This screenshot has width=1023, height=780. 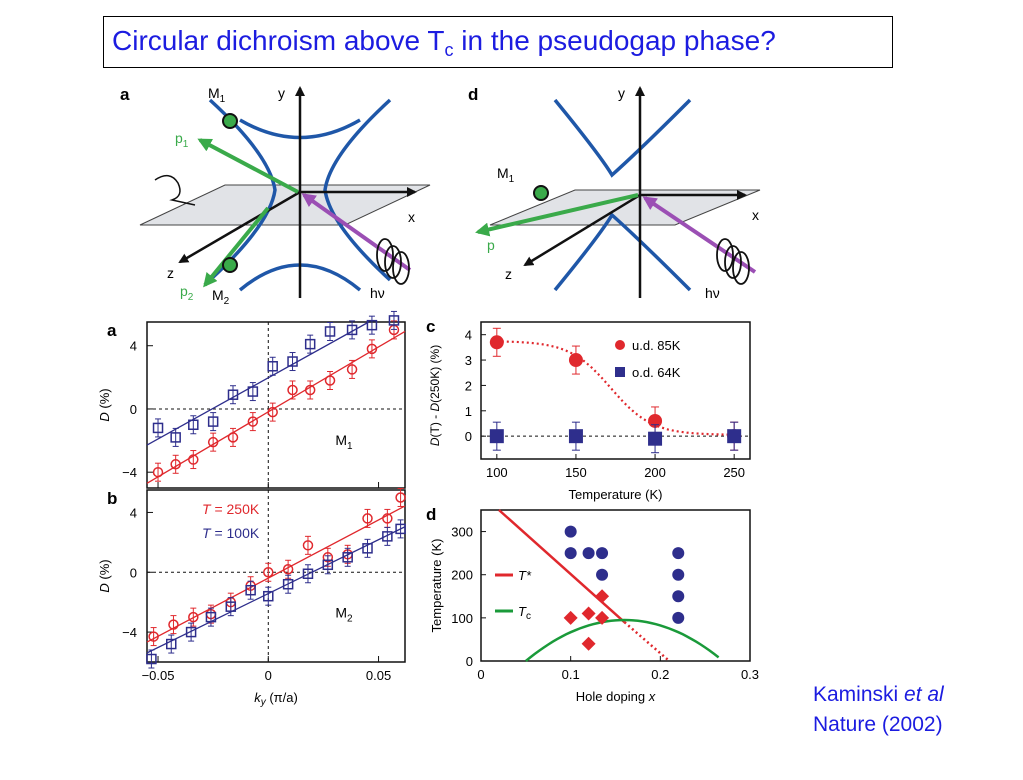 I want to click on schematic-a-y-label: y, so click(x=281, y=93).